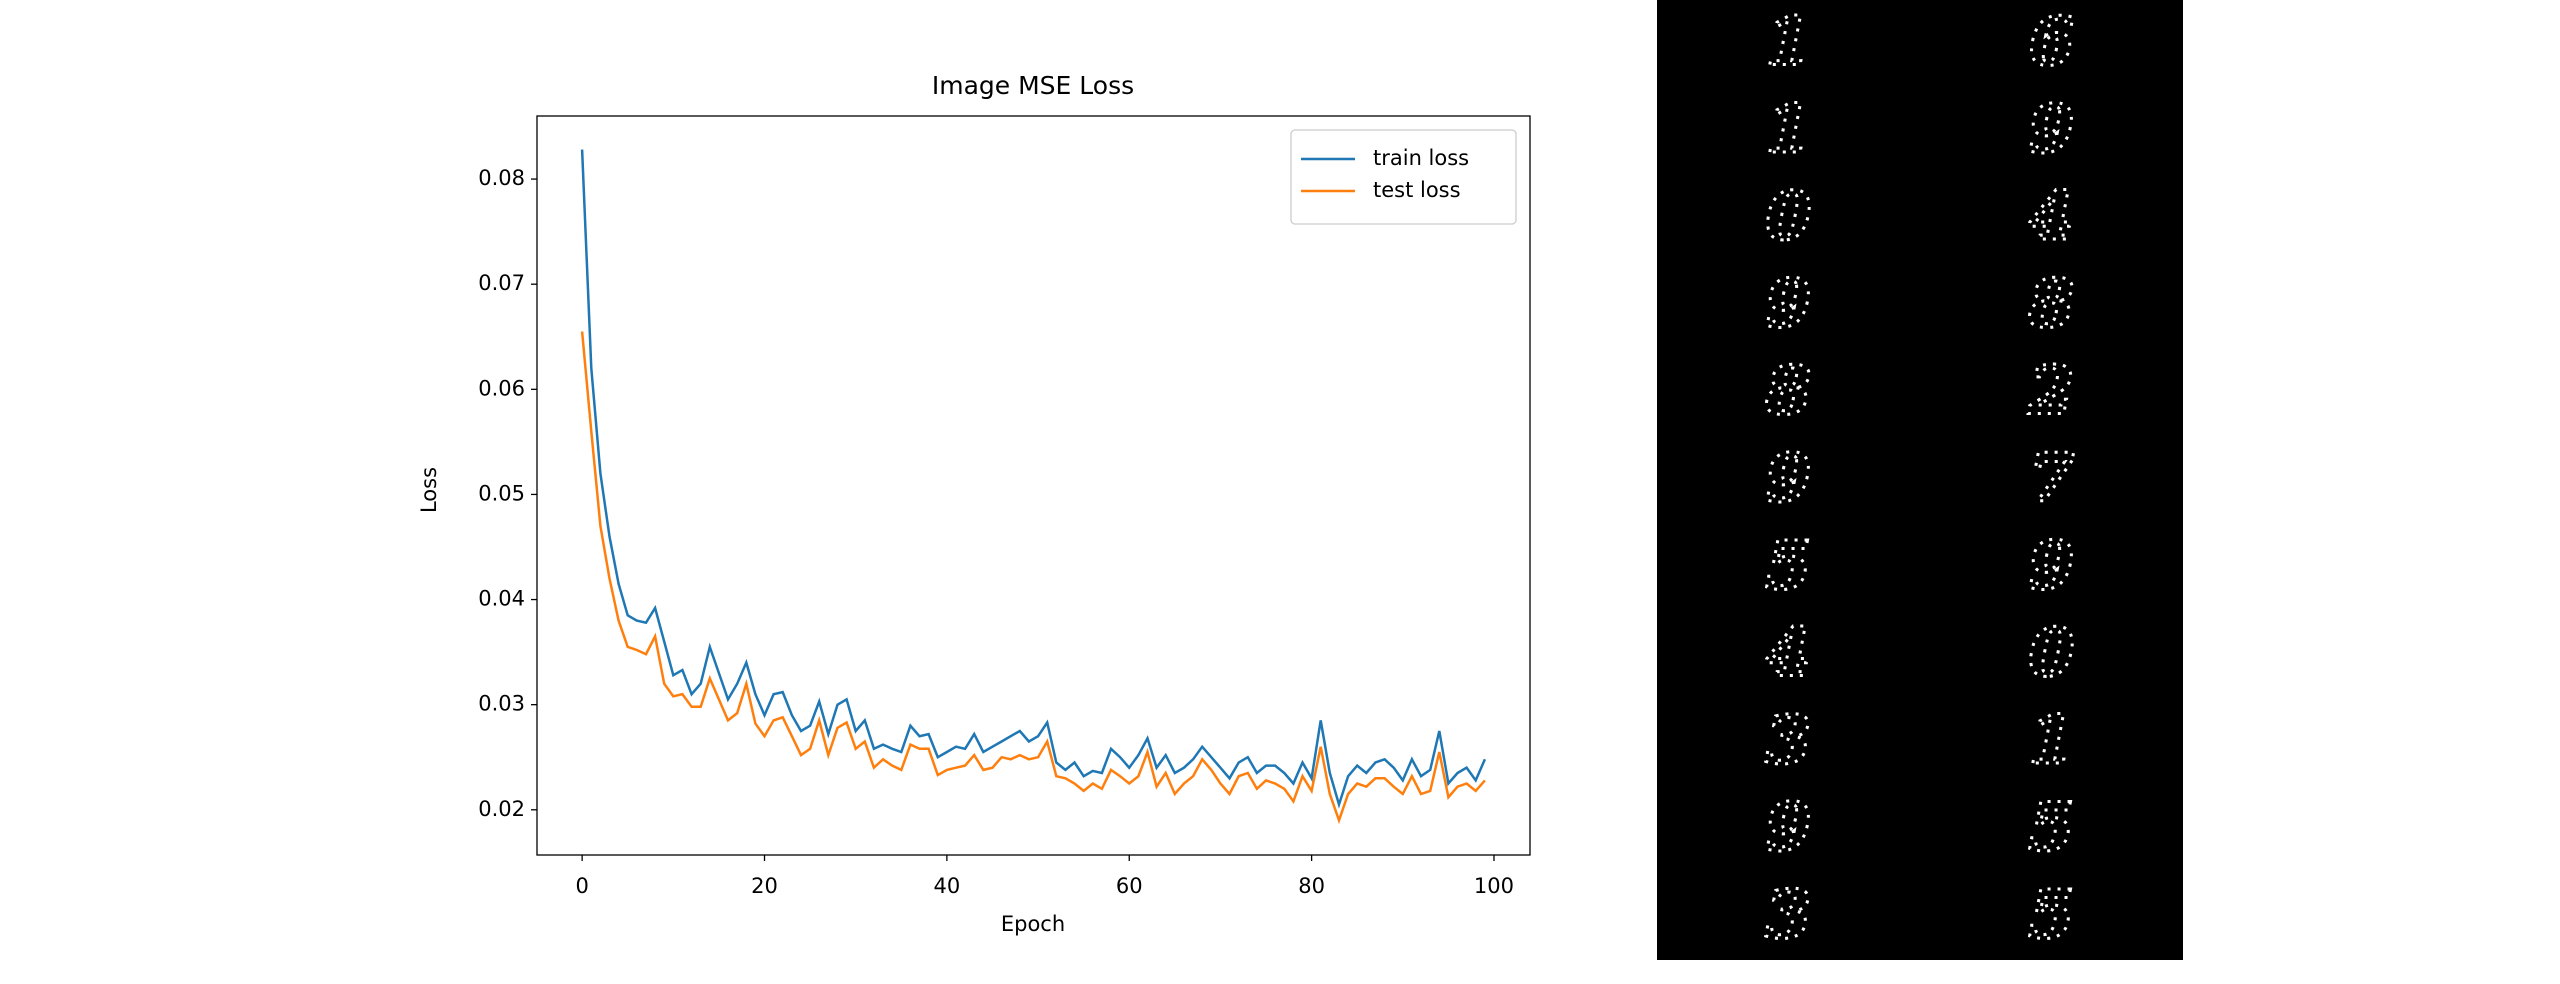 The height and width of the screenshot is (984, 2560). Describe the element at coordinates (501, 599) in the screenshot. I see `y-tick-label: 0.04` at that location.